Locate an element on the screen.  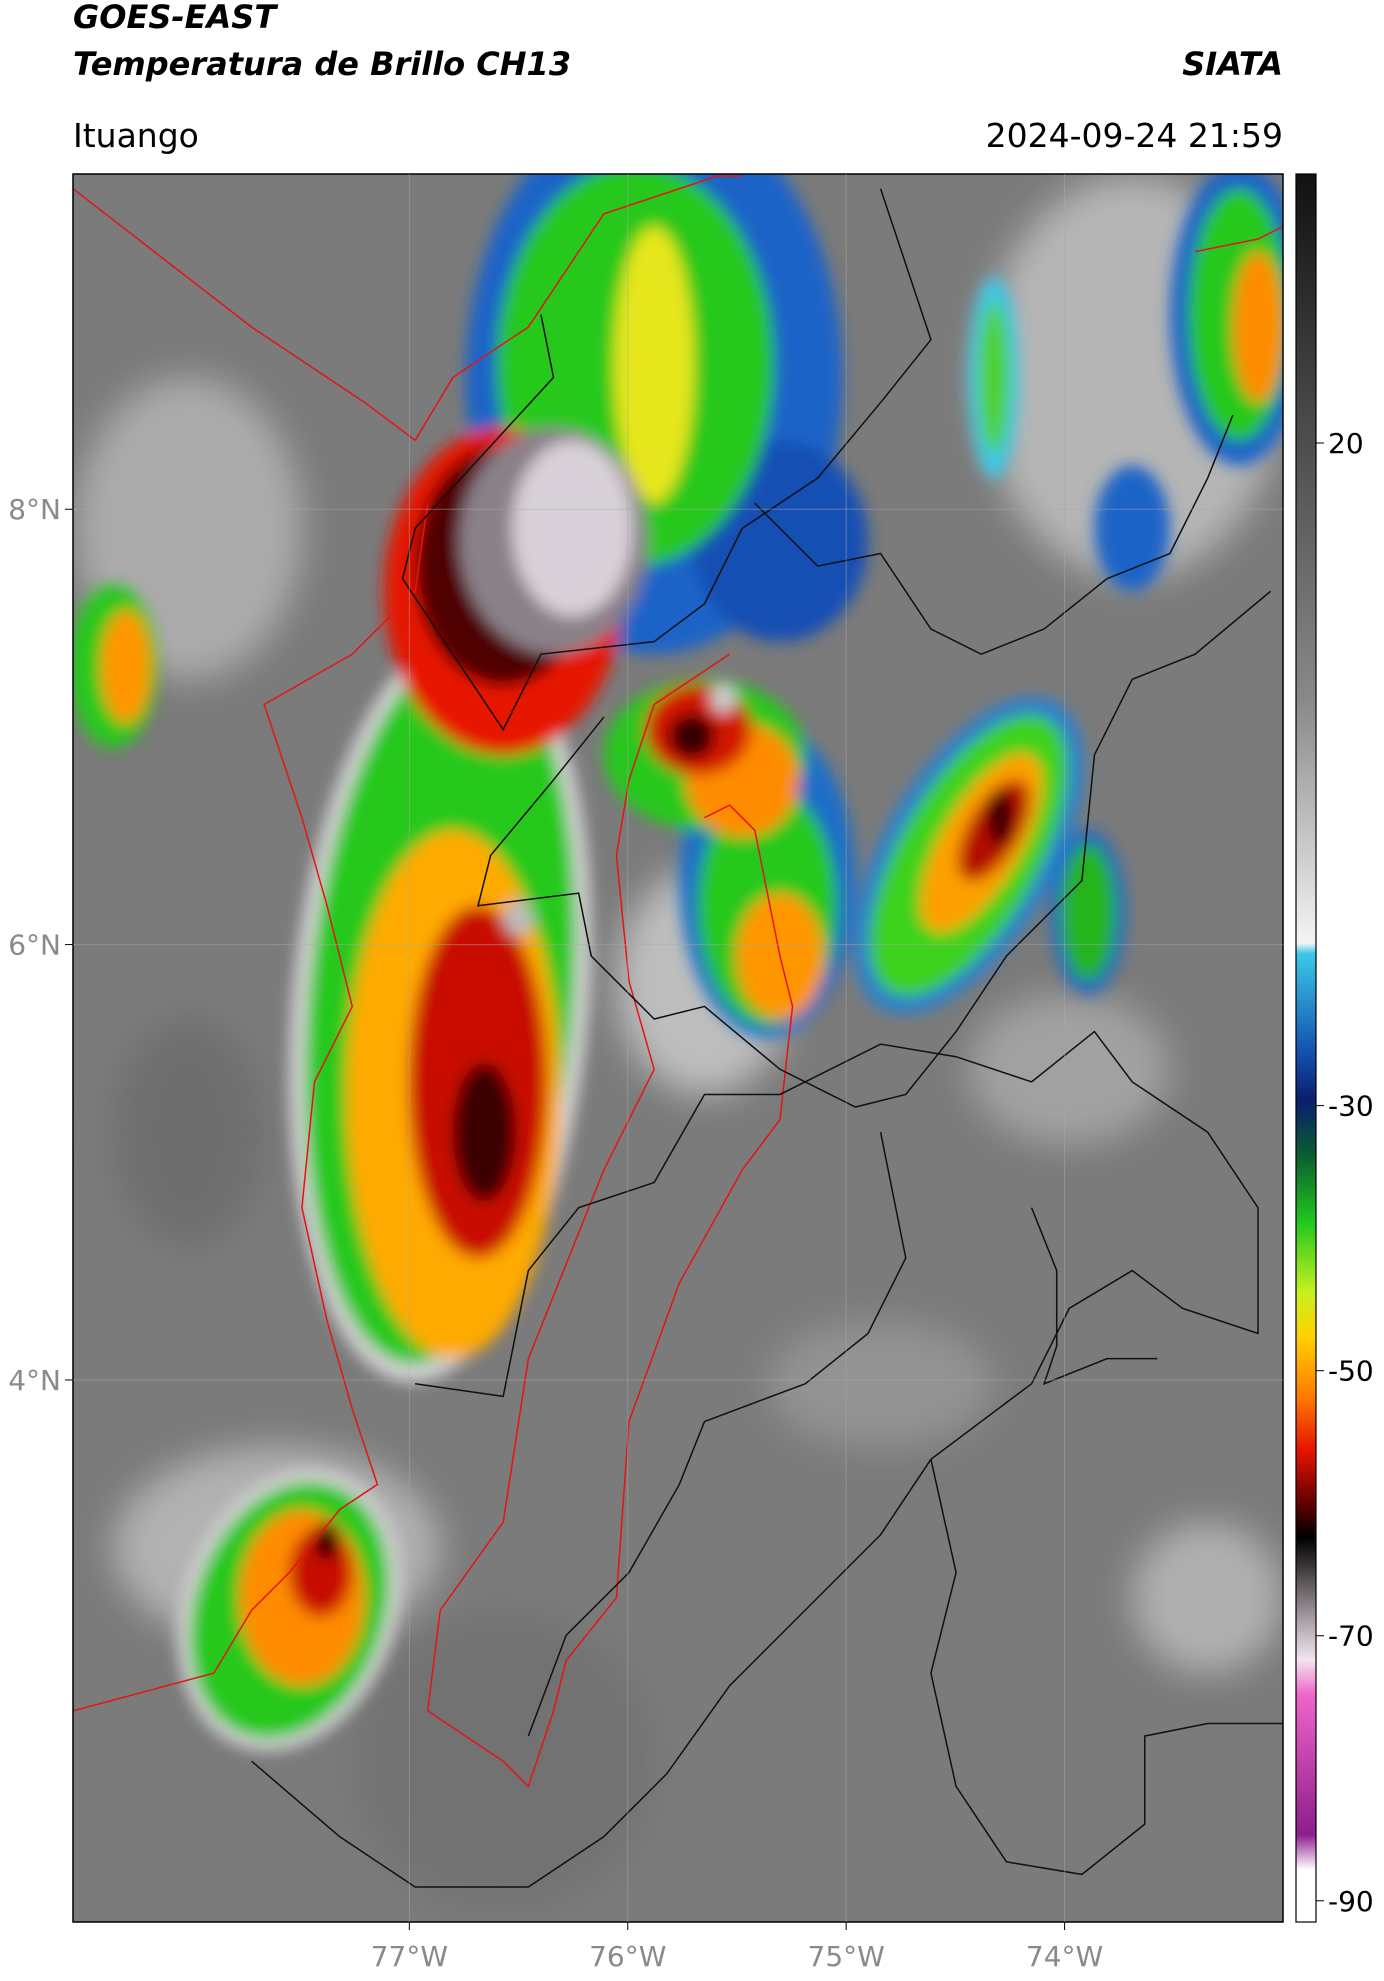
y-tick-label: 4°N is located at coordinates (34, 1380).